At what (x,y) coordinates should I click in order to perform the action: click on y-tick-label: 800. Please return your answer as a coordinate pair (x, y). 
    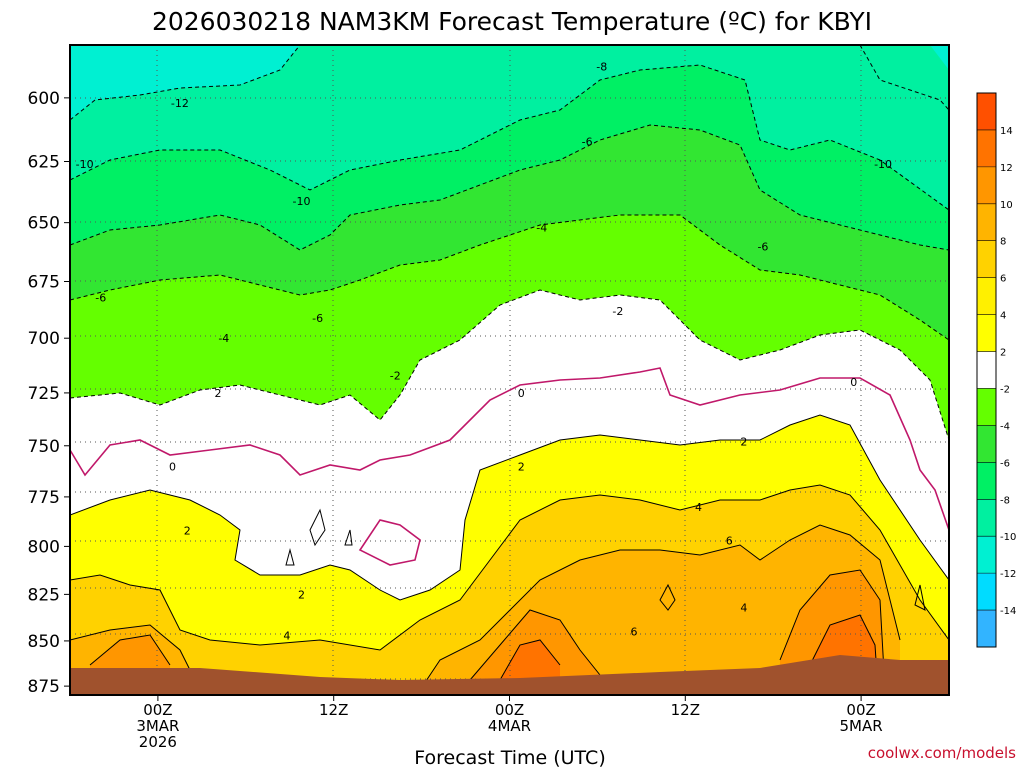
    Looking at the image, I should click on (44, 547).